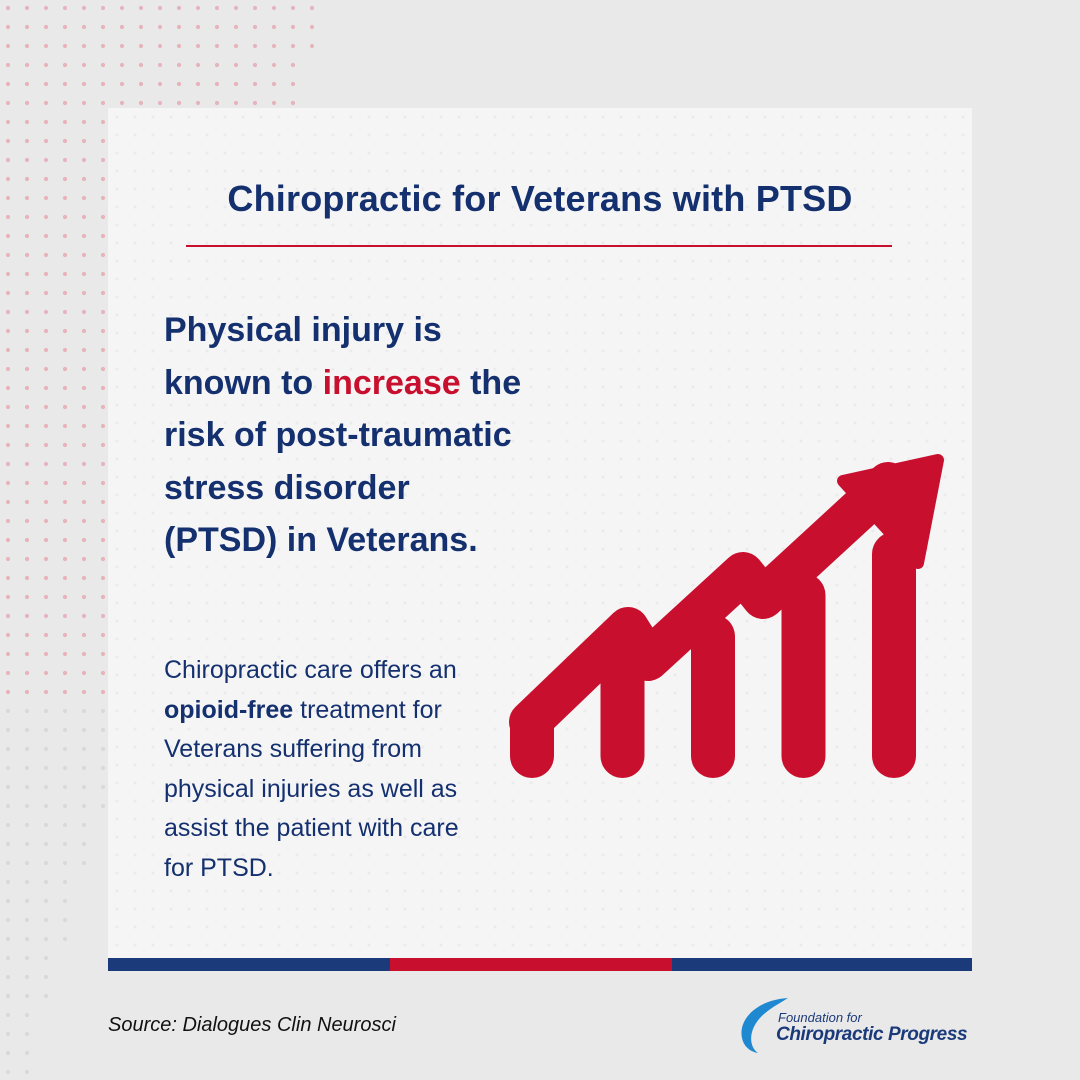 The image size is (1080, 1080). I want to click on logo-text-line1: Foundation for, so click(820, 1017).